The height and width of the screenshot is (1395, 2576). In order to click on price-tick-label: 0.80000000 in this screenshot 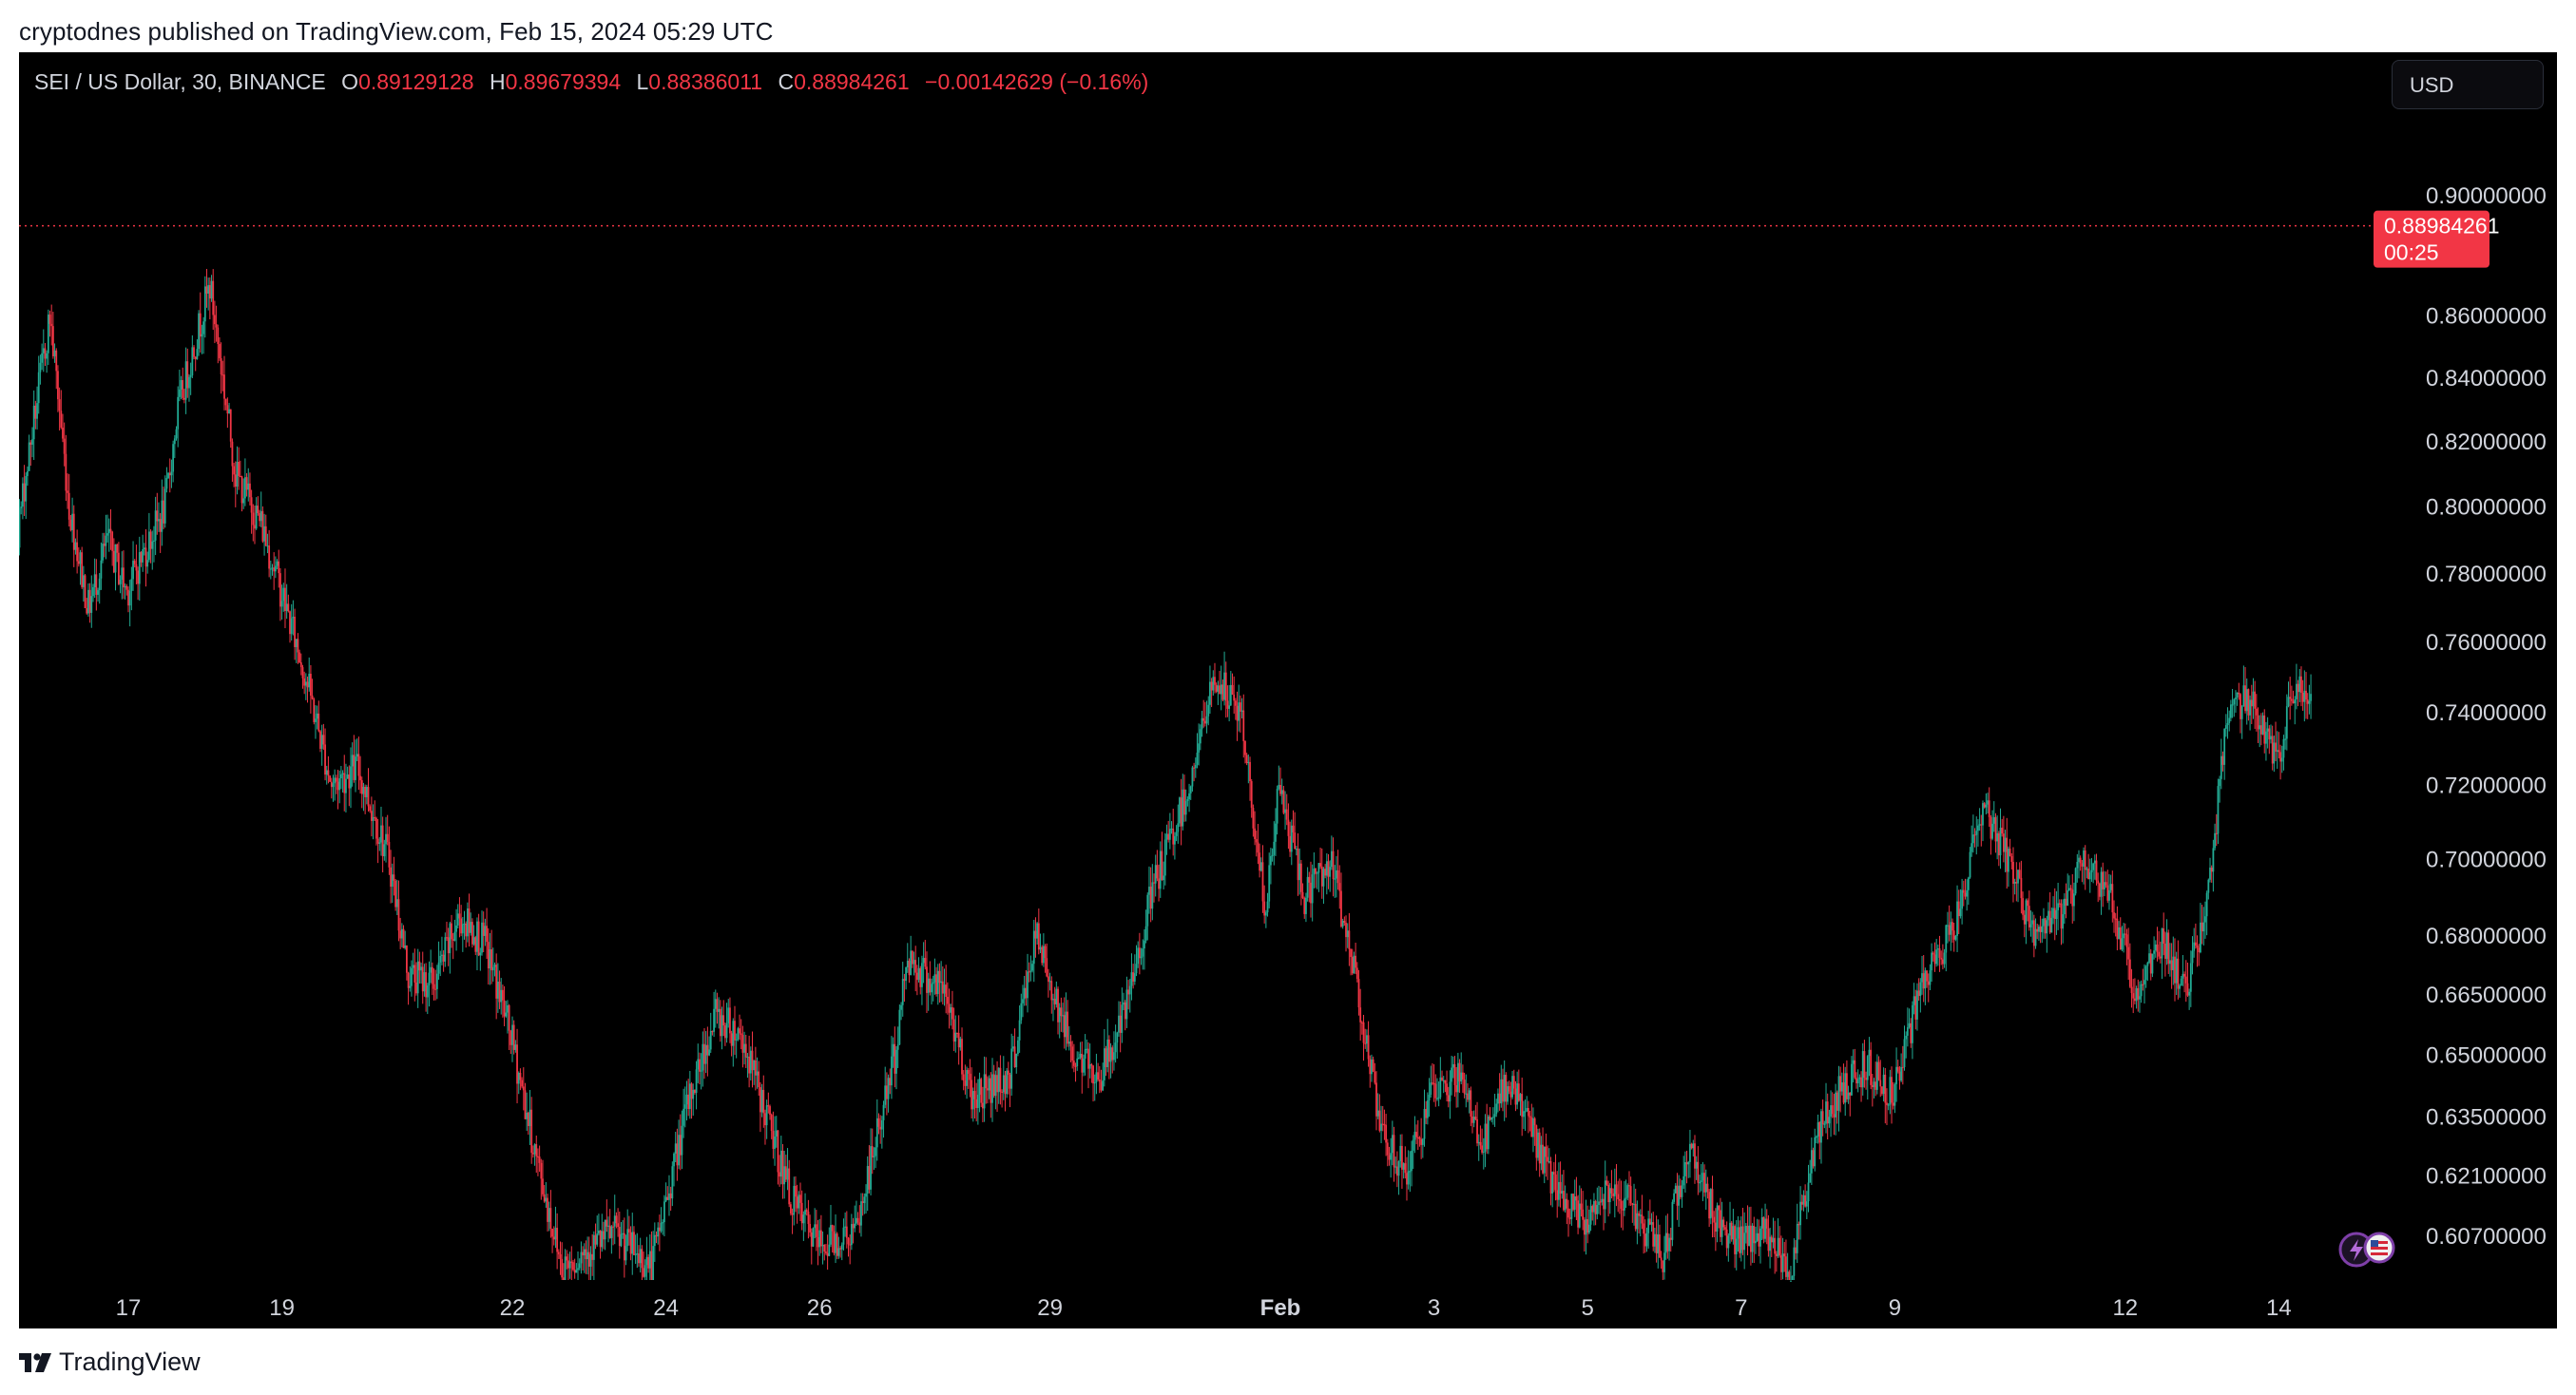, I will do `click(2486, 507)`.